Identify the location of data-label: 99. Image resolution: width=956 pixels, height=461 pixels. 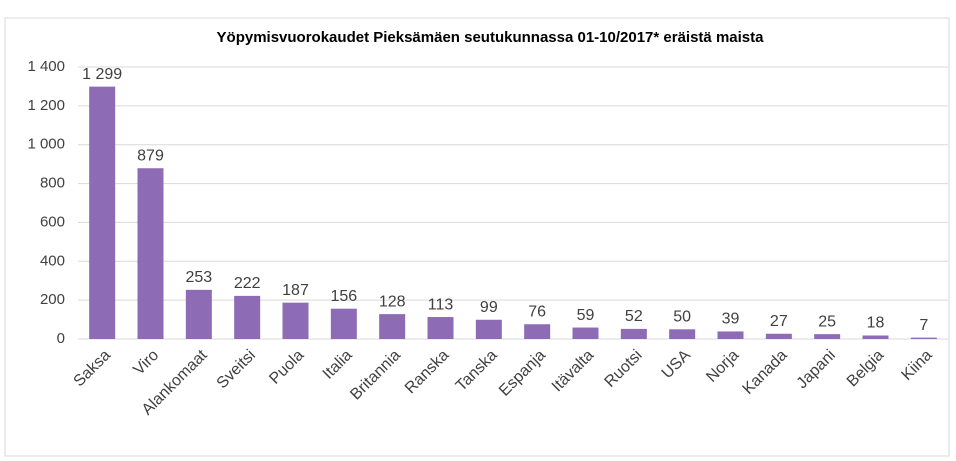
(489, 307).